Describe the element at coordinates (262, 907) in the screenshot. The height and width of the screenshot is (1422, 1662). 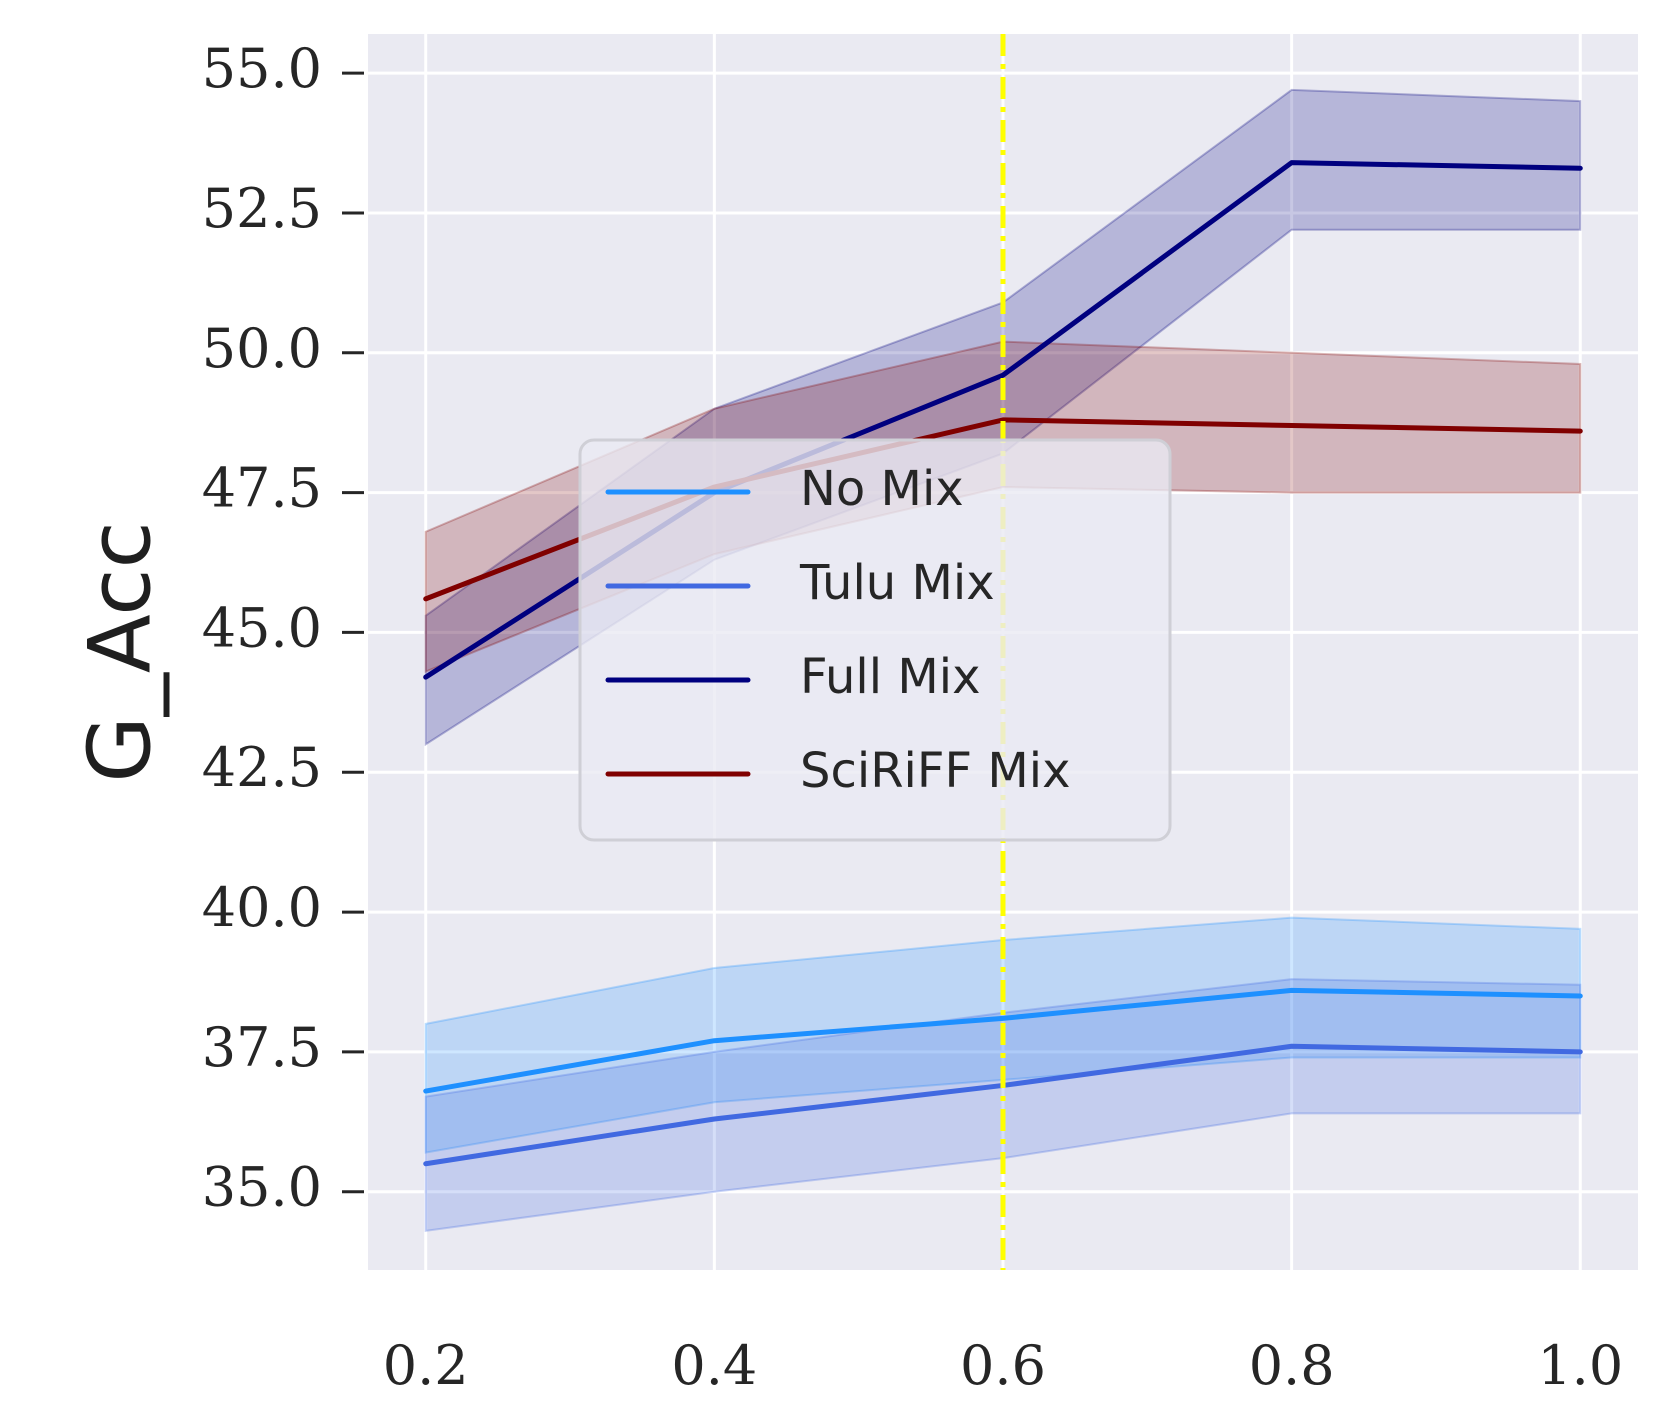
I see `y-tick-label: 40.0` at that location.